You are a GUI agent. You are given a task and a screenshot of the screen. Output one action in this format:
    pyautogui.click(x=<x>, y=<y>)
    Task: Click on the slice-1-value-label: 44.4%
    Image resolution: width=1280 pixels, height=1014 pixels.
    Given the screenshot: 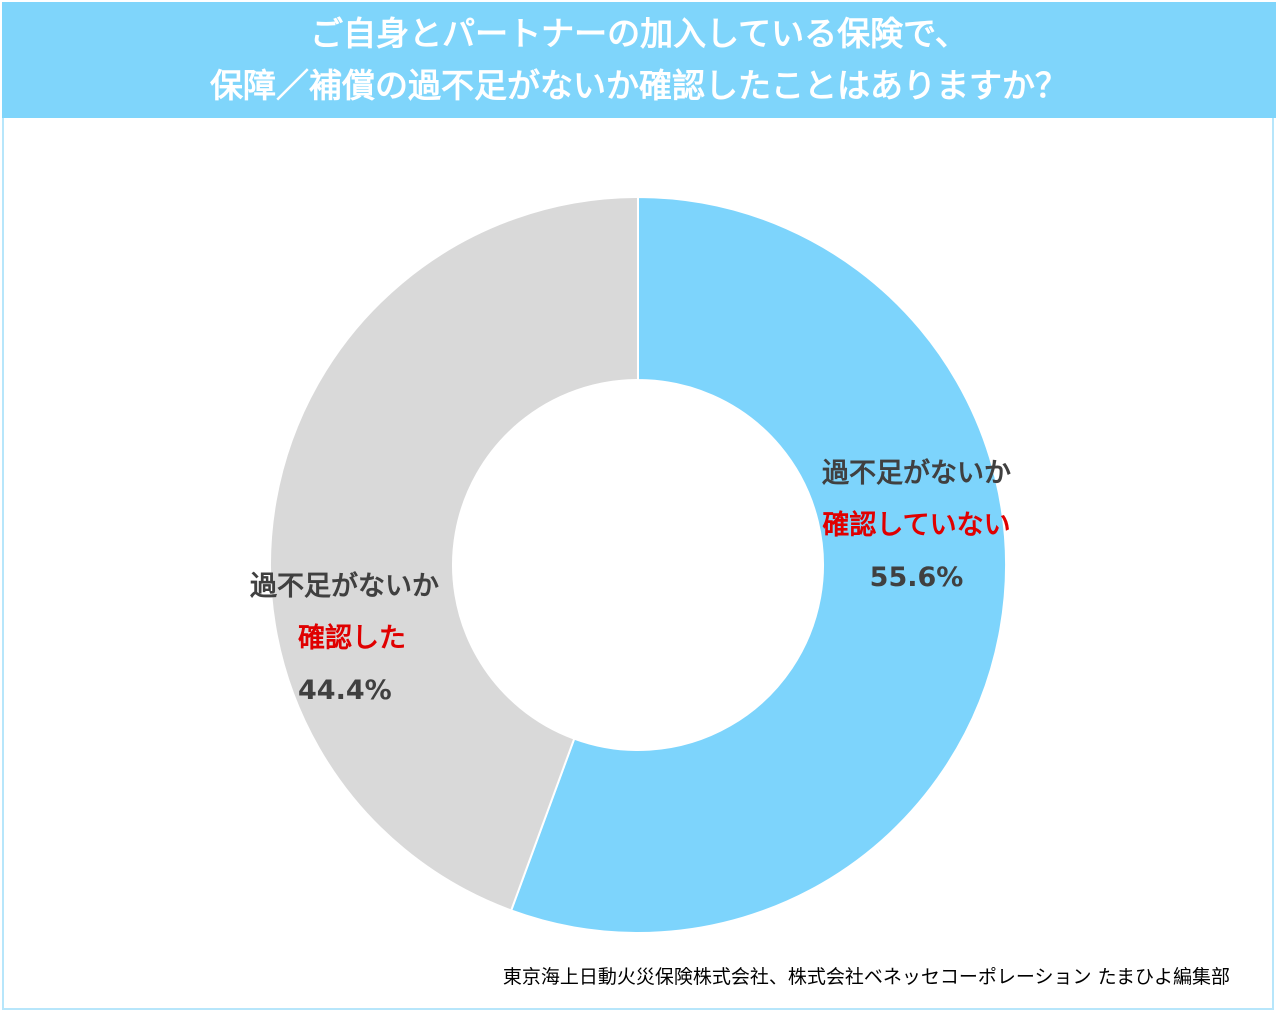 What is the action you would take?
    pyautogui.click(x=345, y=690)
    